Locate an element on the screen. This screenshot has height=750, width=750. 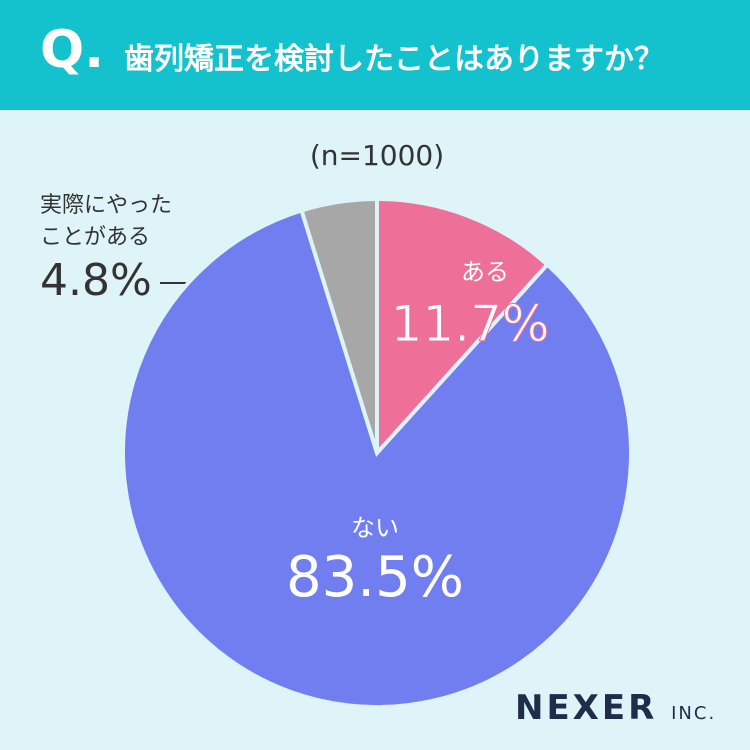
category-label: 実際にやったことがある is located at coordinates (106, 221).